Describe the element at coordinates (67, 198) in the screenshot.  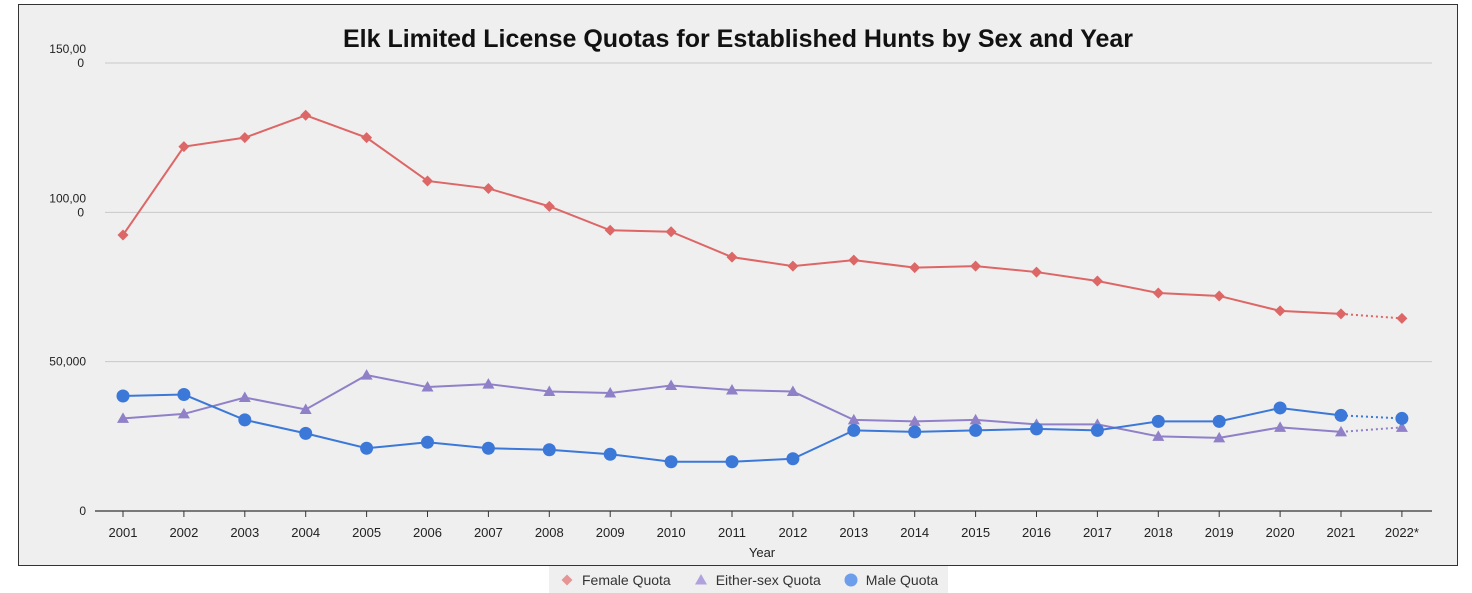
I see `y-tick-label-line: 100,00` at that location.